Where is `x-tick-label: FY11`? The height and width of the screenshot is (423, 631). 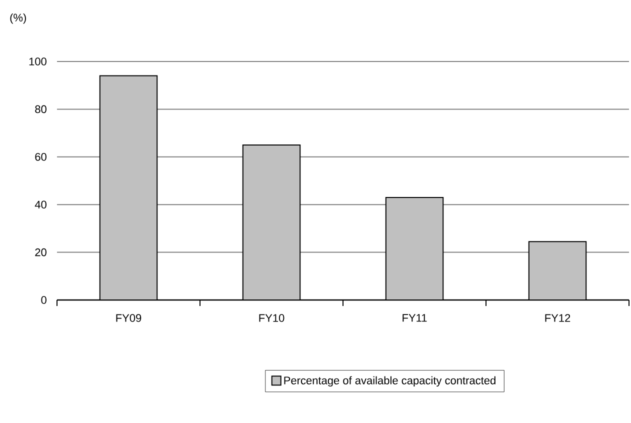
x-tick-label: FY11 is located at coordinates (414, 318).